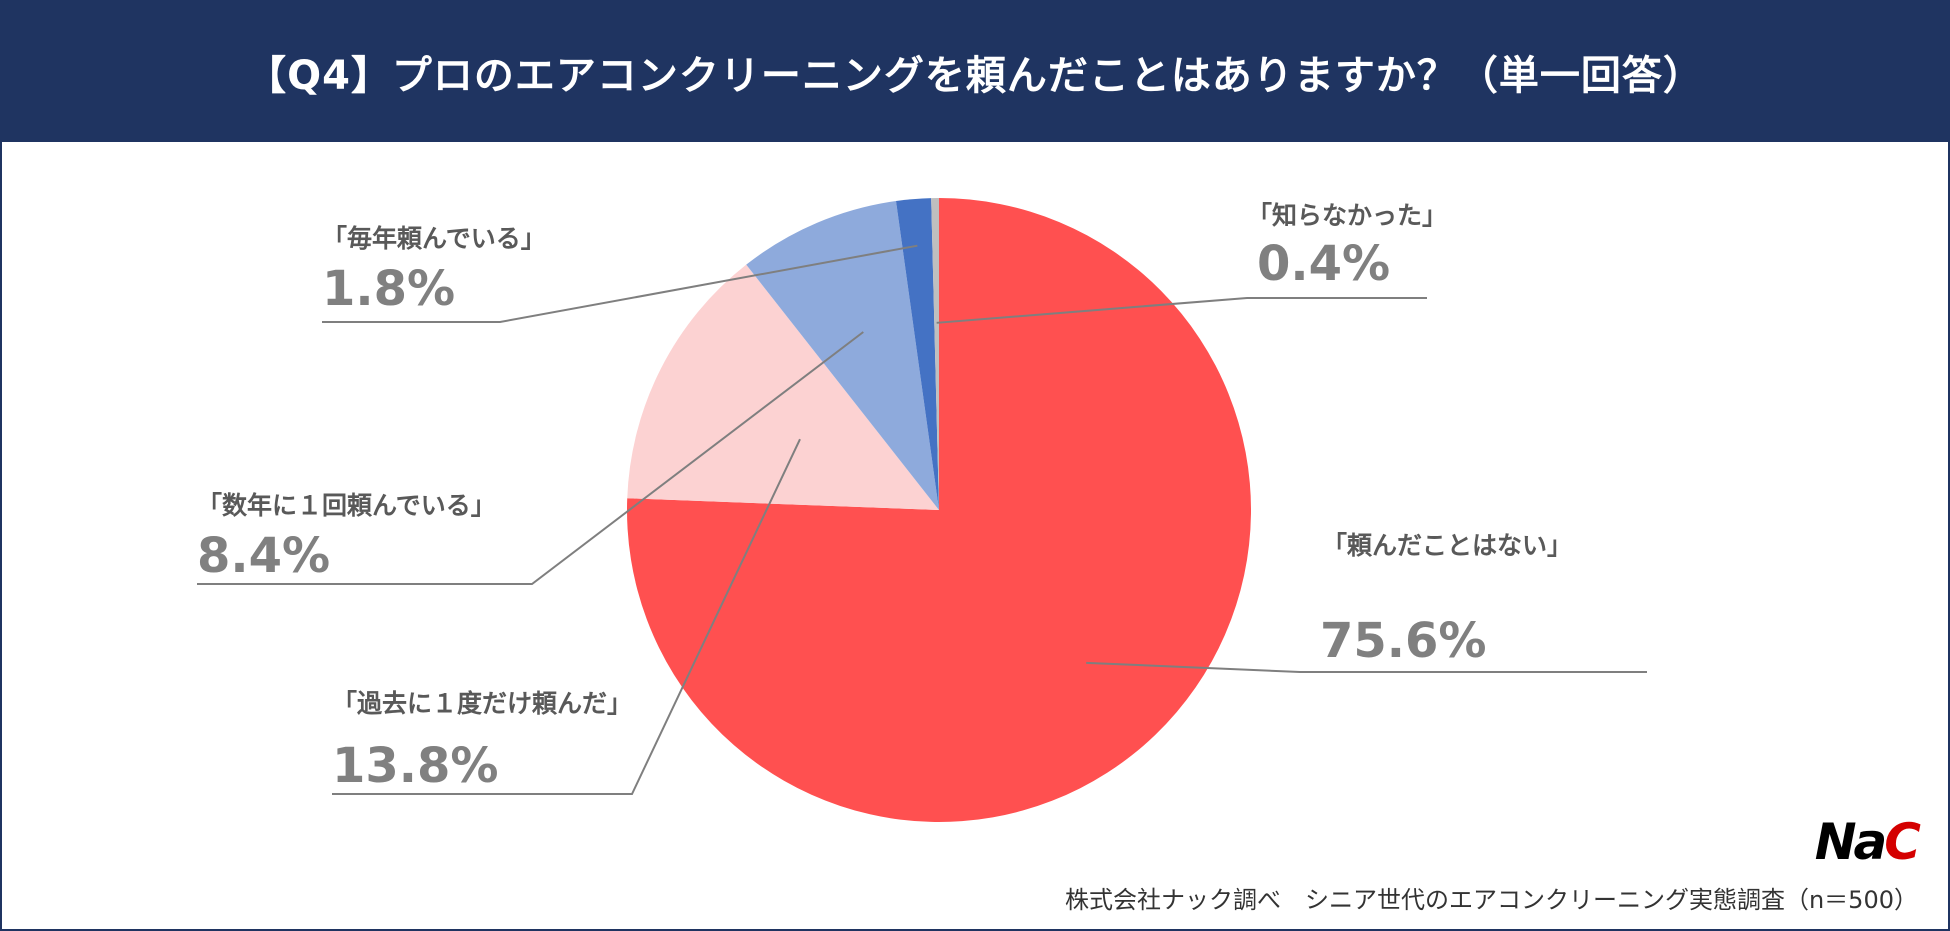 The width and height of the screenshot is (1950, 931). What do you see at coordinates (1403, 641) in the screenshot?
I see `slice-value-label-0: 75.6%` at bounding box center [1403, 641].